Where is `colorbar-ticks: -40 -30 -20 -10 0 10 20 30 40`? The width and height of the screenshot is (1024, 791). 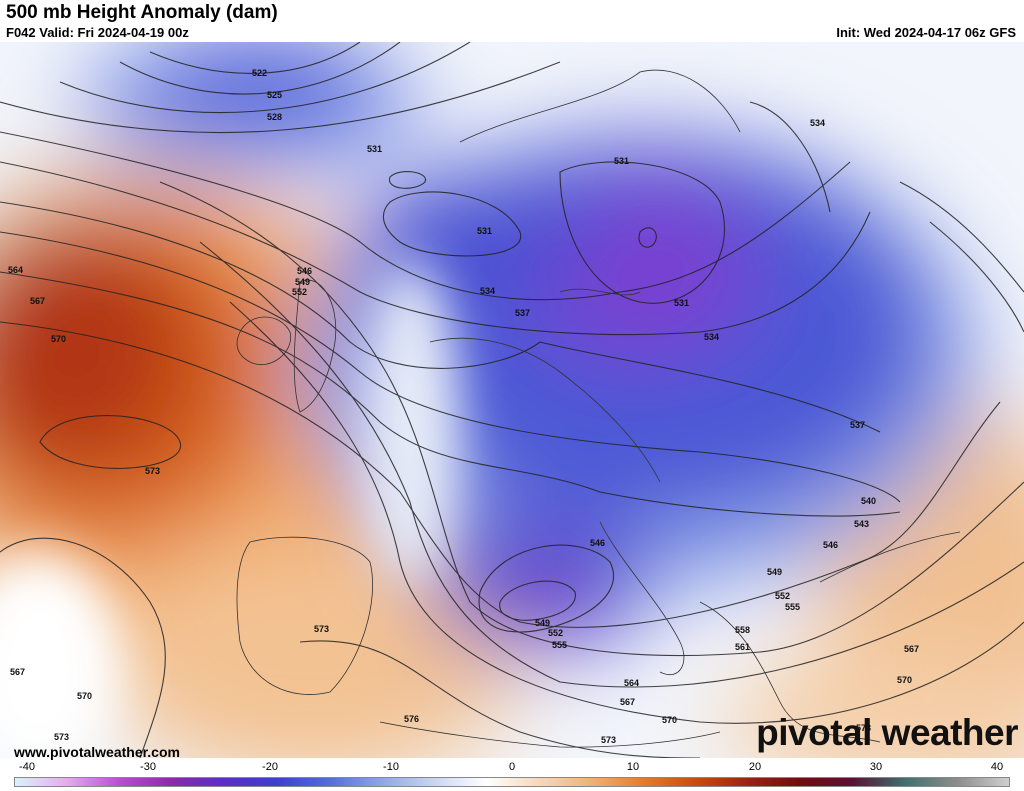 colorbar-ticks: -40 -30 -20 -10 0 10 20 30 40 is located at coordinates (512, 769).